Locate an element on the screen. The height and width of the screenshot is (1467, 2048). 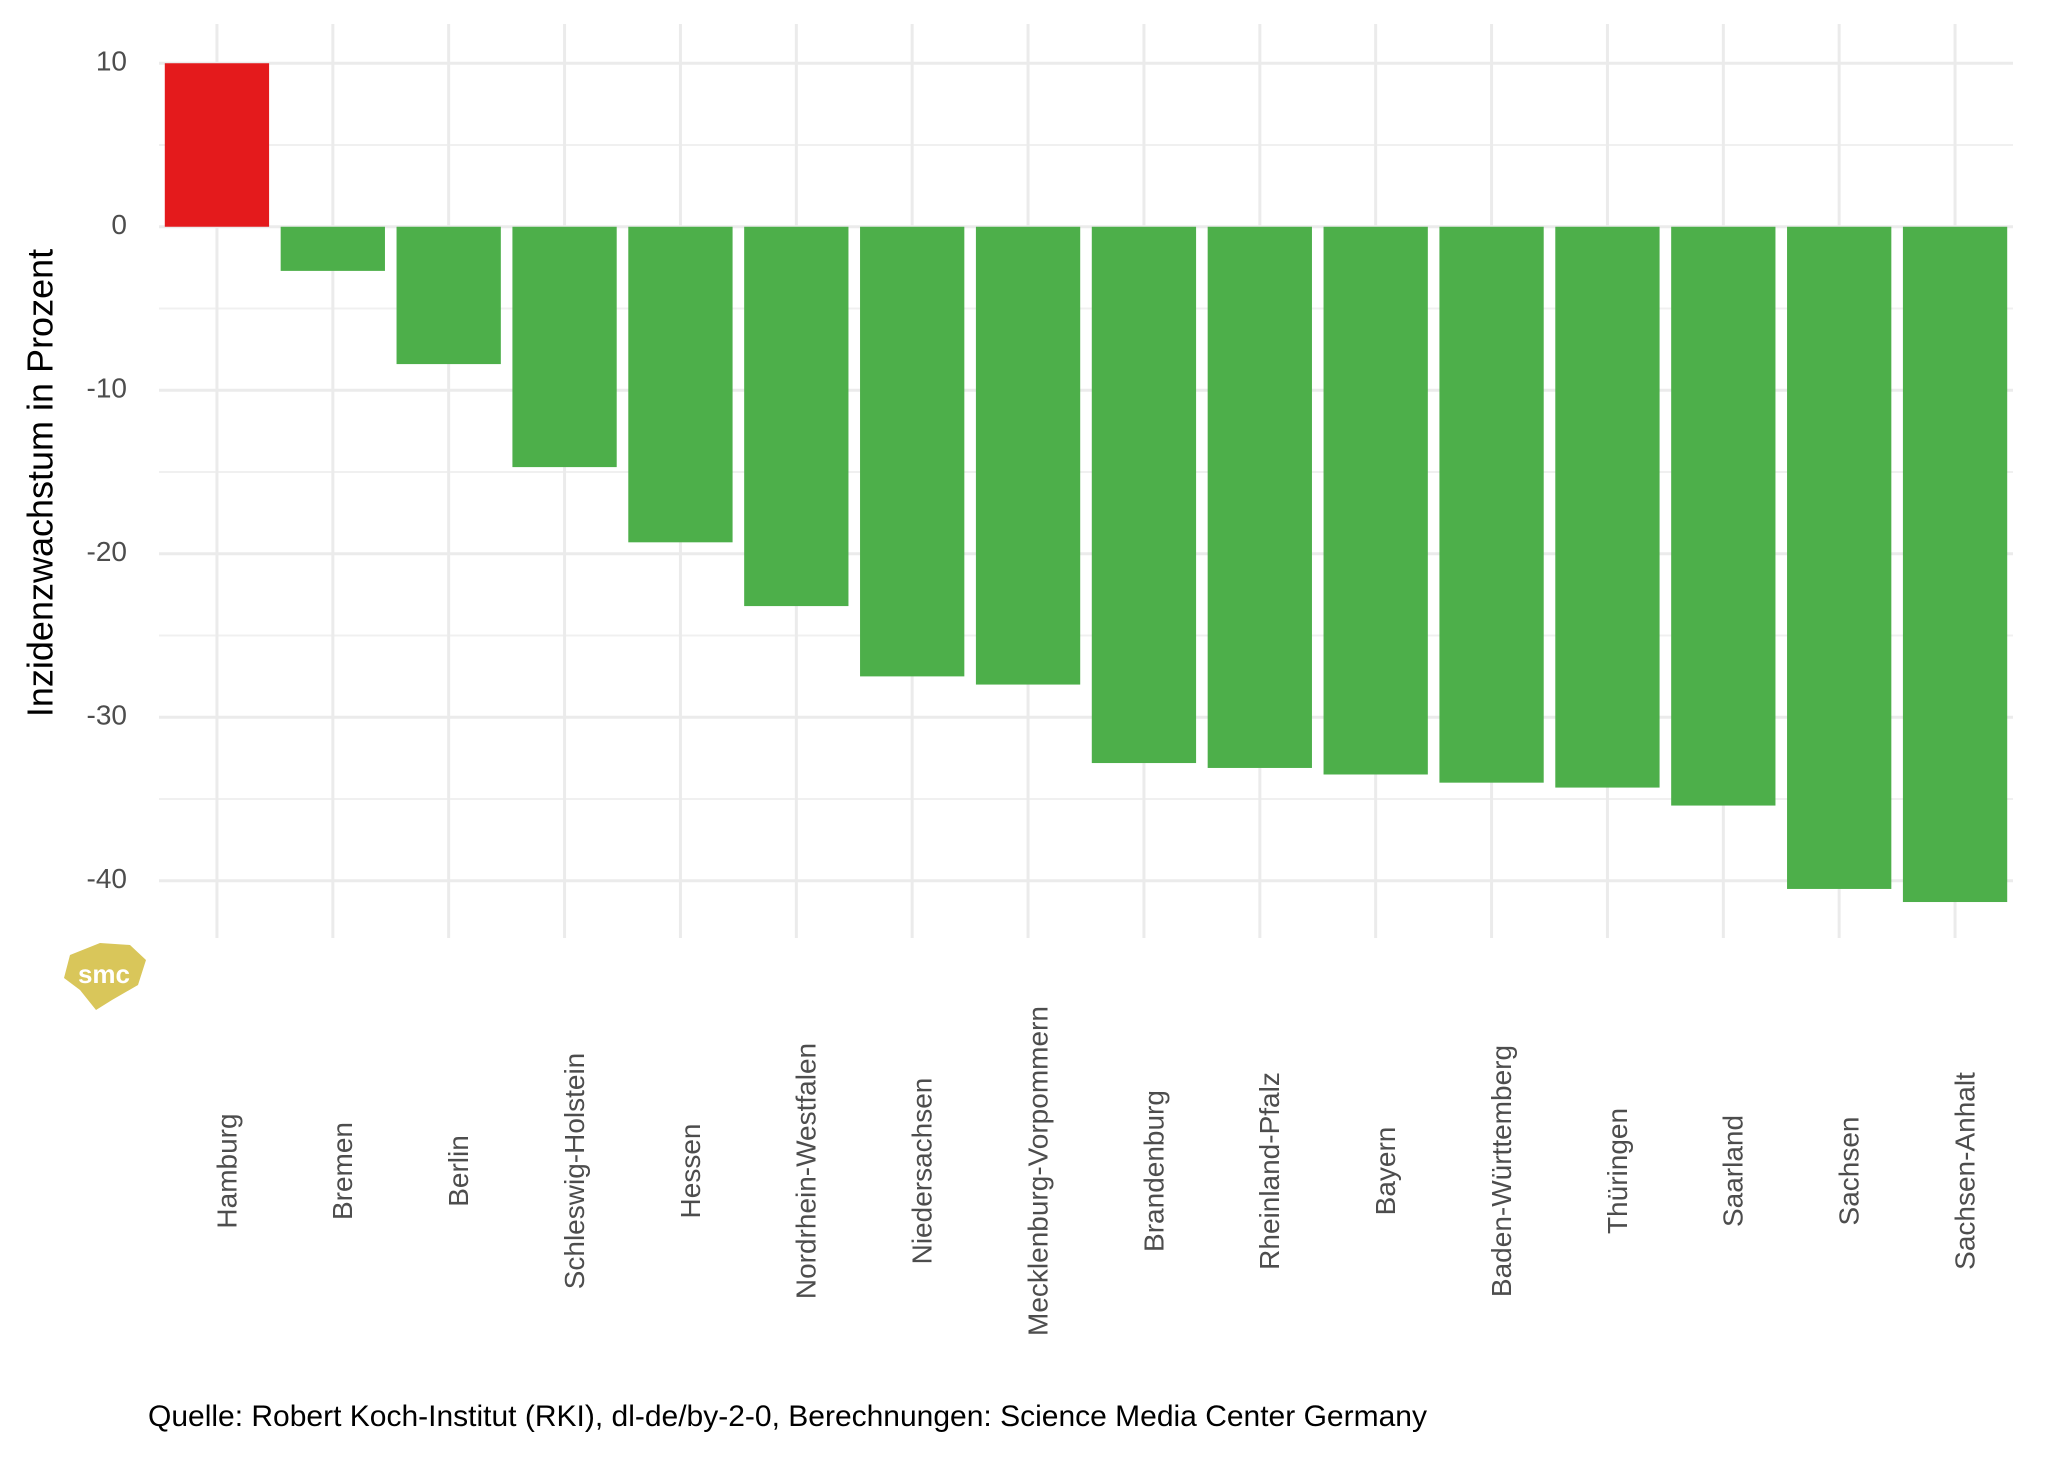
y-tick-label: -10 is located at coordinates (107, 388).